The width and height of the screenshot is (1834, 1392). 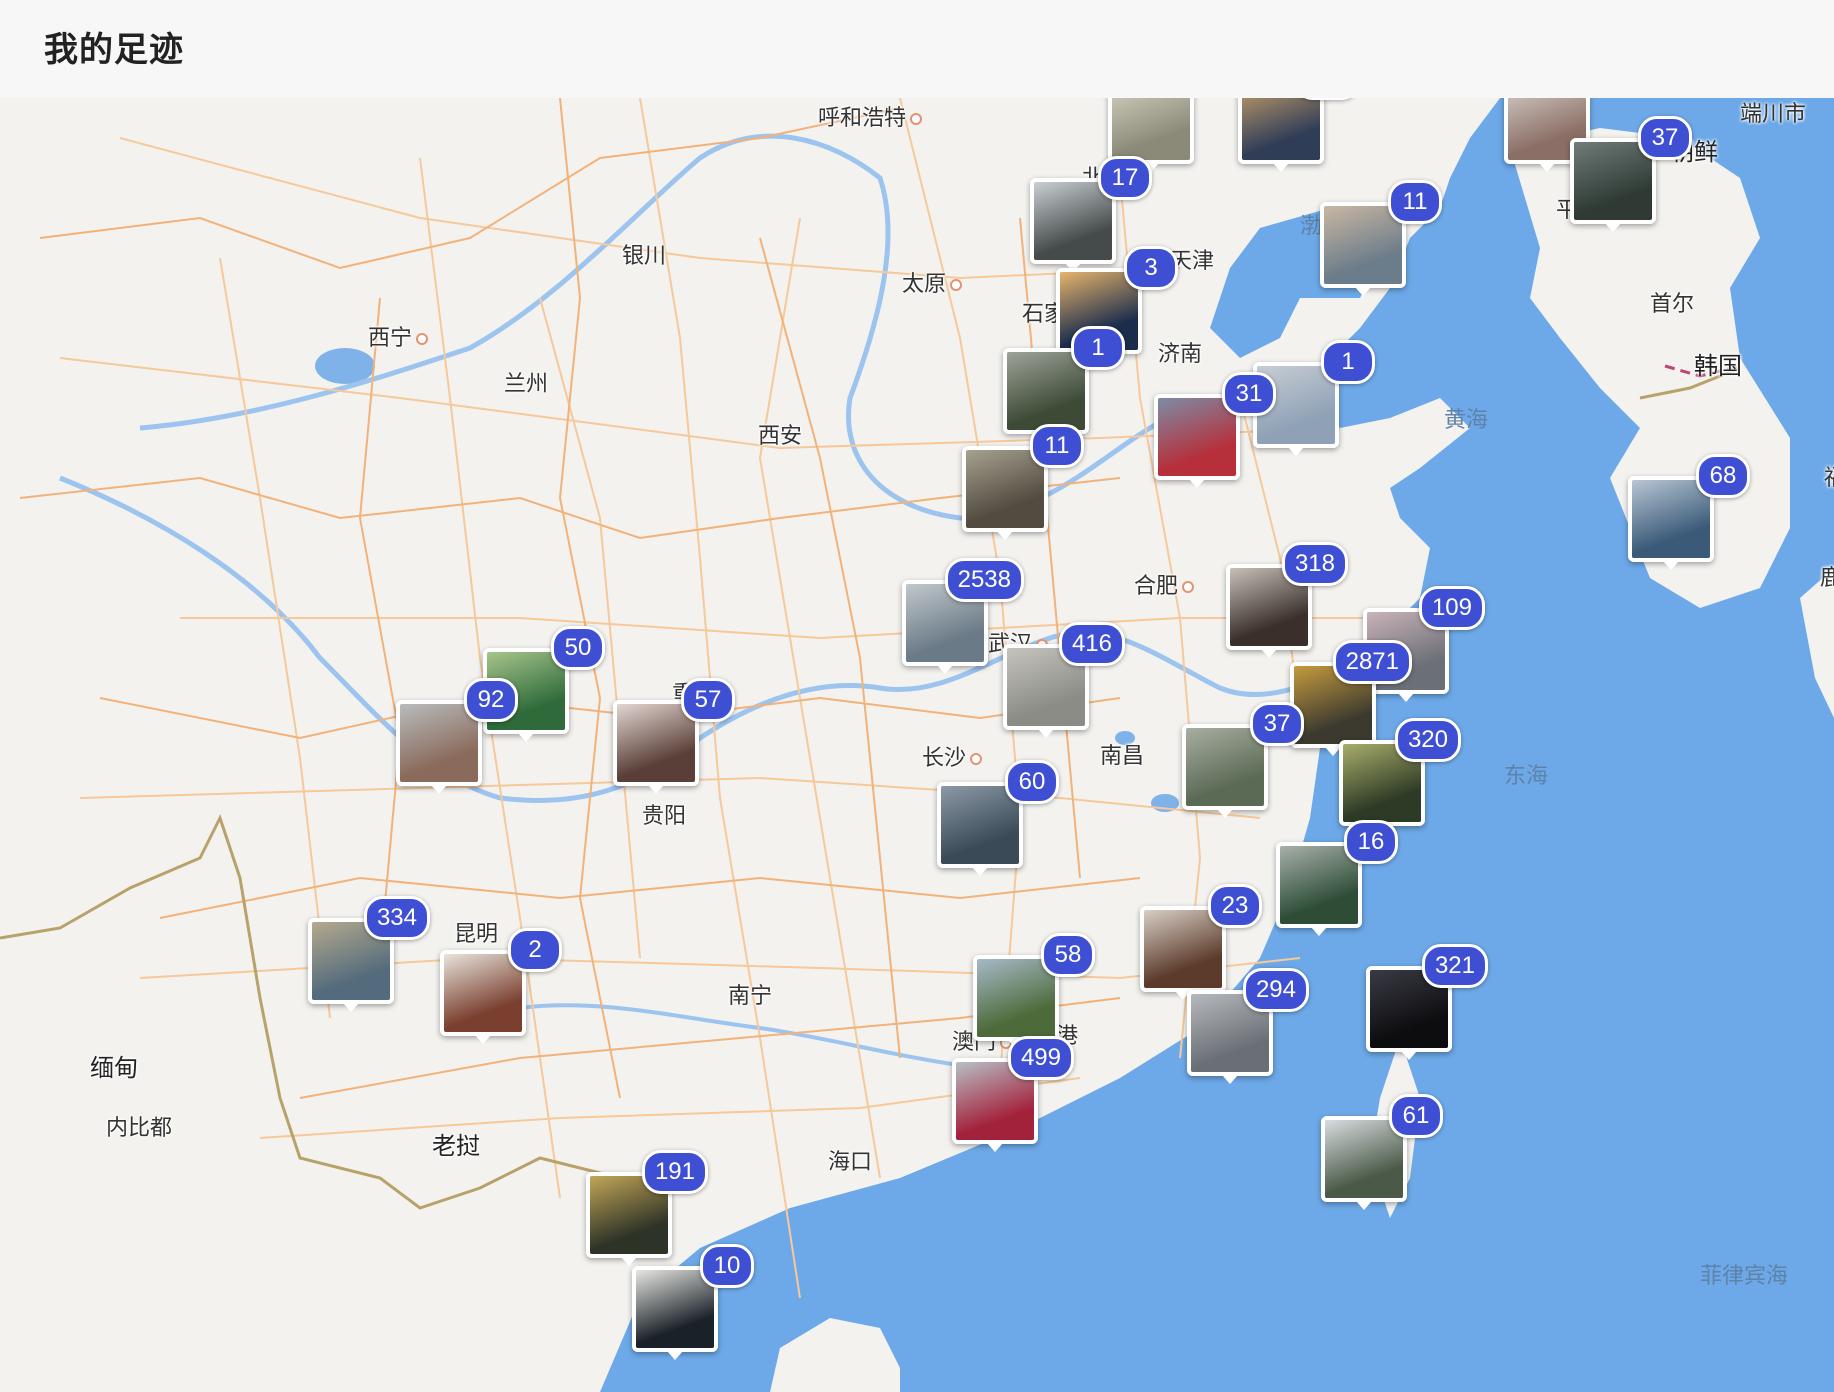 What do you see at coordinates (1091, 644) in the screenshot?
I see `photo-count-badge: 416` at bounding box center [1091, 644].